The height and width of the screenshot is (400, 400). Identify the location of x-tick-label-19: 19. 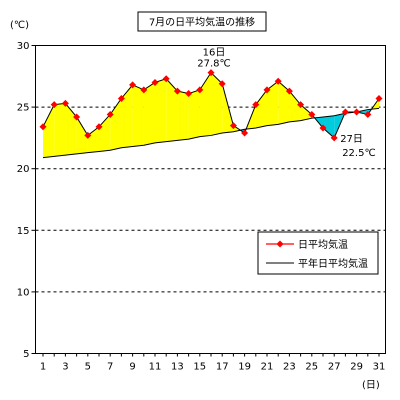
(244, 367).